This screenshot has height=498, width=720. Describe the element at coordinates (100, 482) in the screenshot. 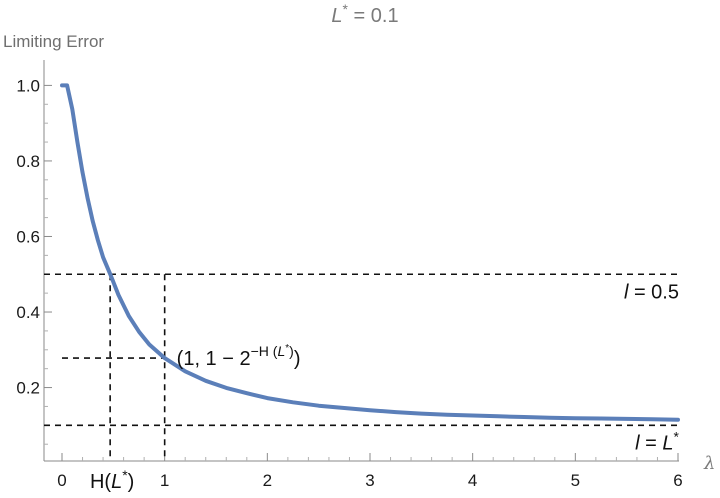

I see `x-special-tick-prefix: H(` at that location.